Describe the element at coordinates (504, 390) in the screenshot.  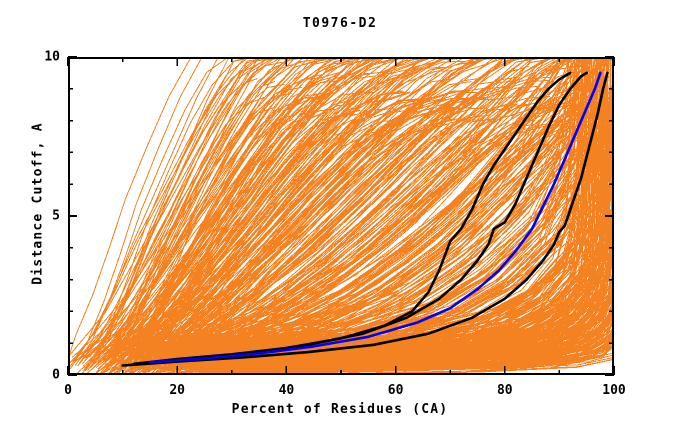
I see `x-tick-label: 80` at that location.